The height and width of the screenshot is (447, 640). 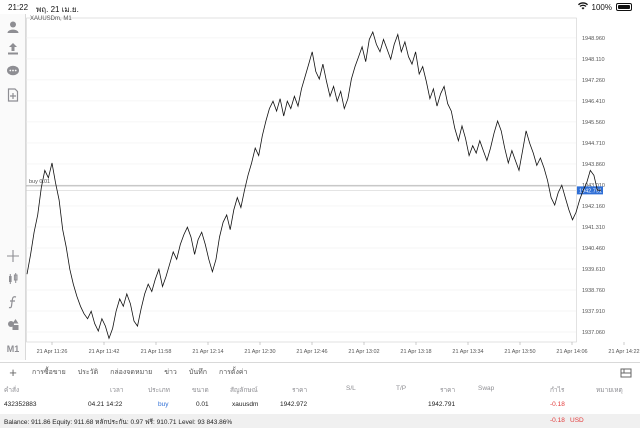 I want to click on objects-icon, so click(x=13, y=325).